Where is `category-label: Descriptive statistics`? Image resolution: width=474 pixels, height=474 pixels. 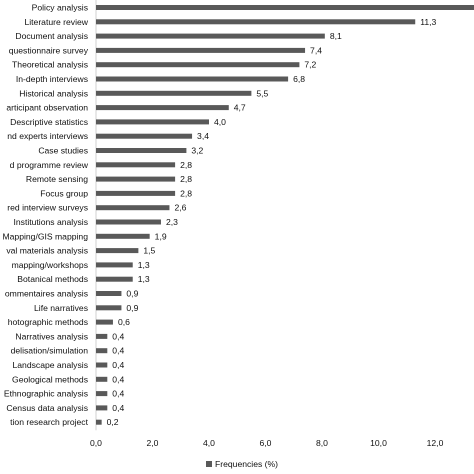
category-label: Descriptive statistics is located at coordinates (49, 122).